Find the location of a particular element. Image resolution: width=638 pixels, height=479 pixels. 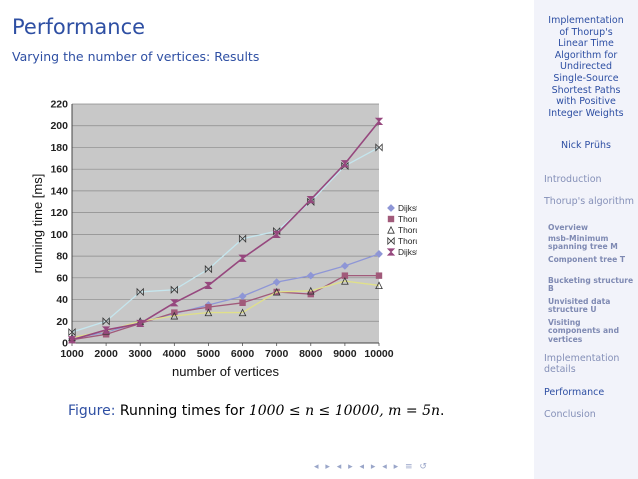

y-tick-label: 100 is located at coordinates (59, 235).